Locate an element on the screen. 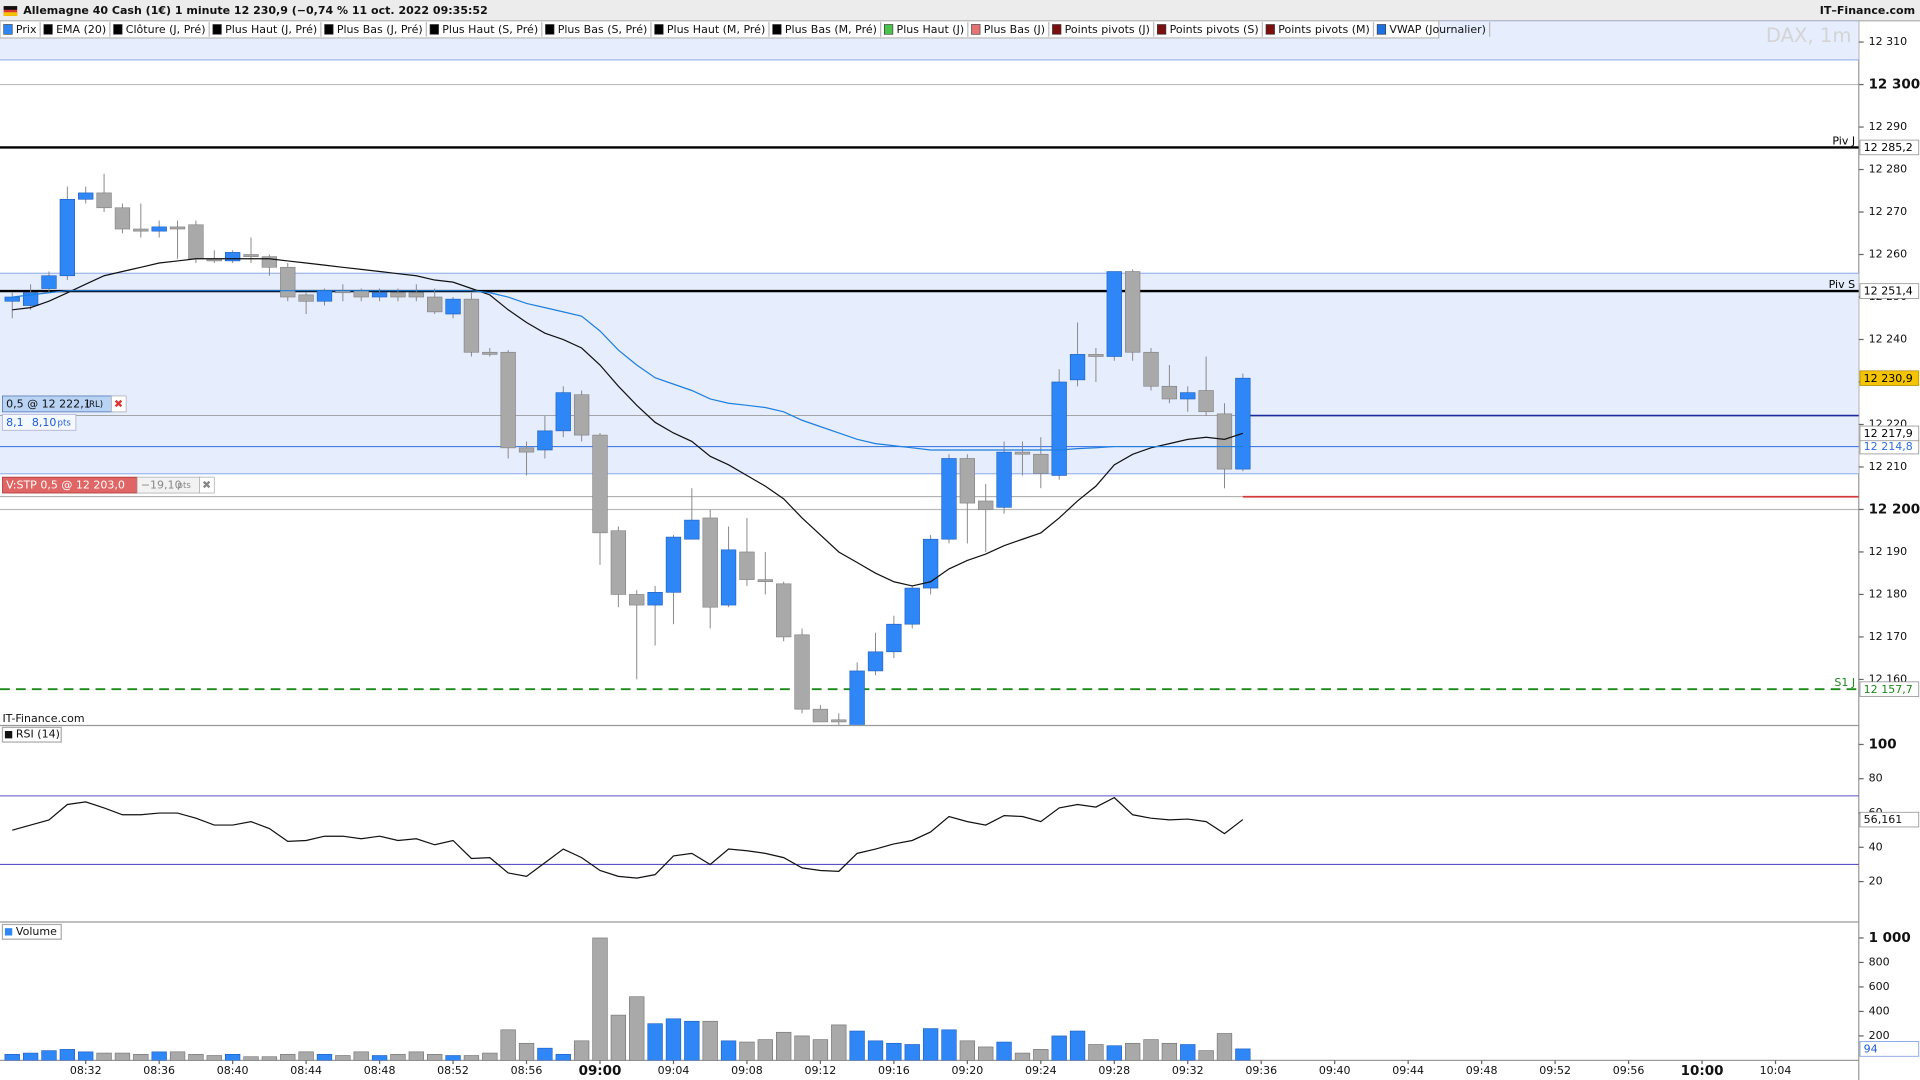 Image resolution: width=1920 pixels, height=1080 pixels. axis-badge-label: 12 285,2 is located at coordinates (1888, 147).